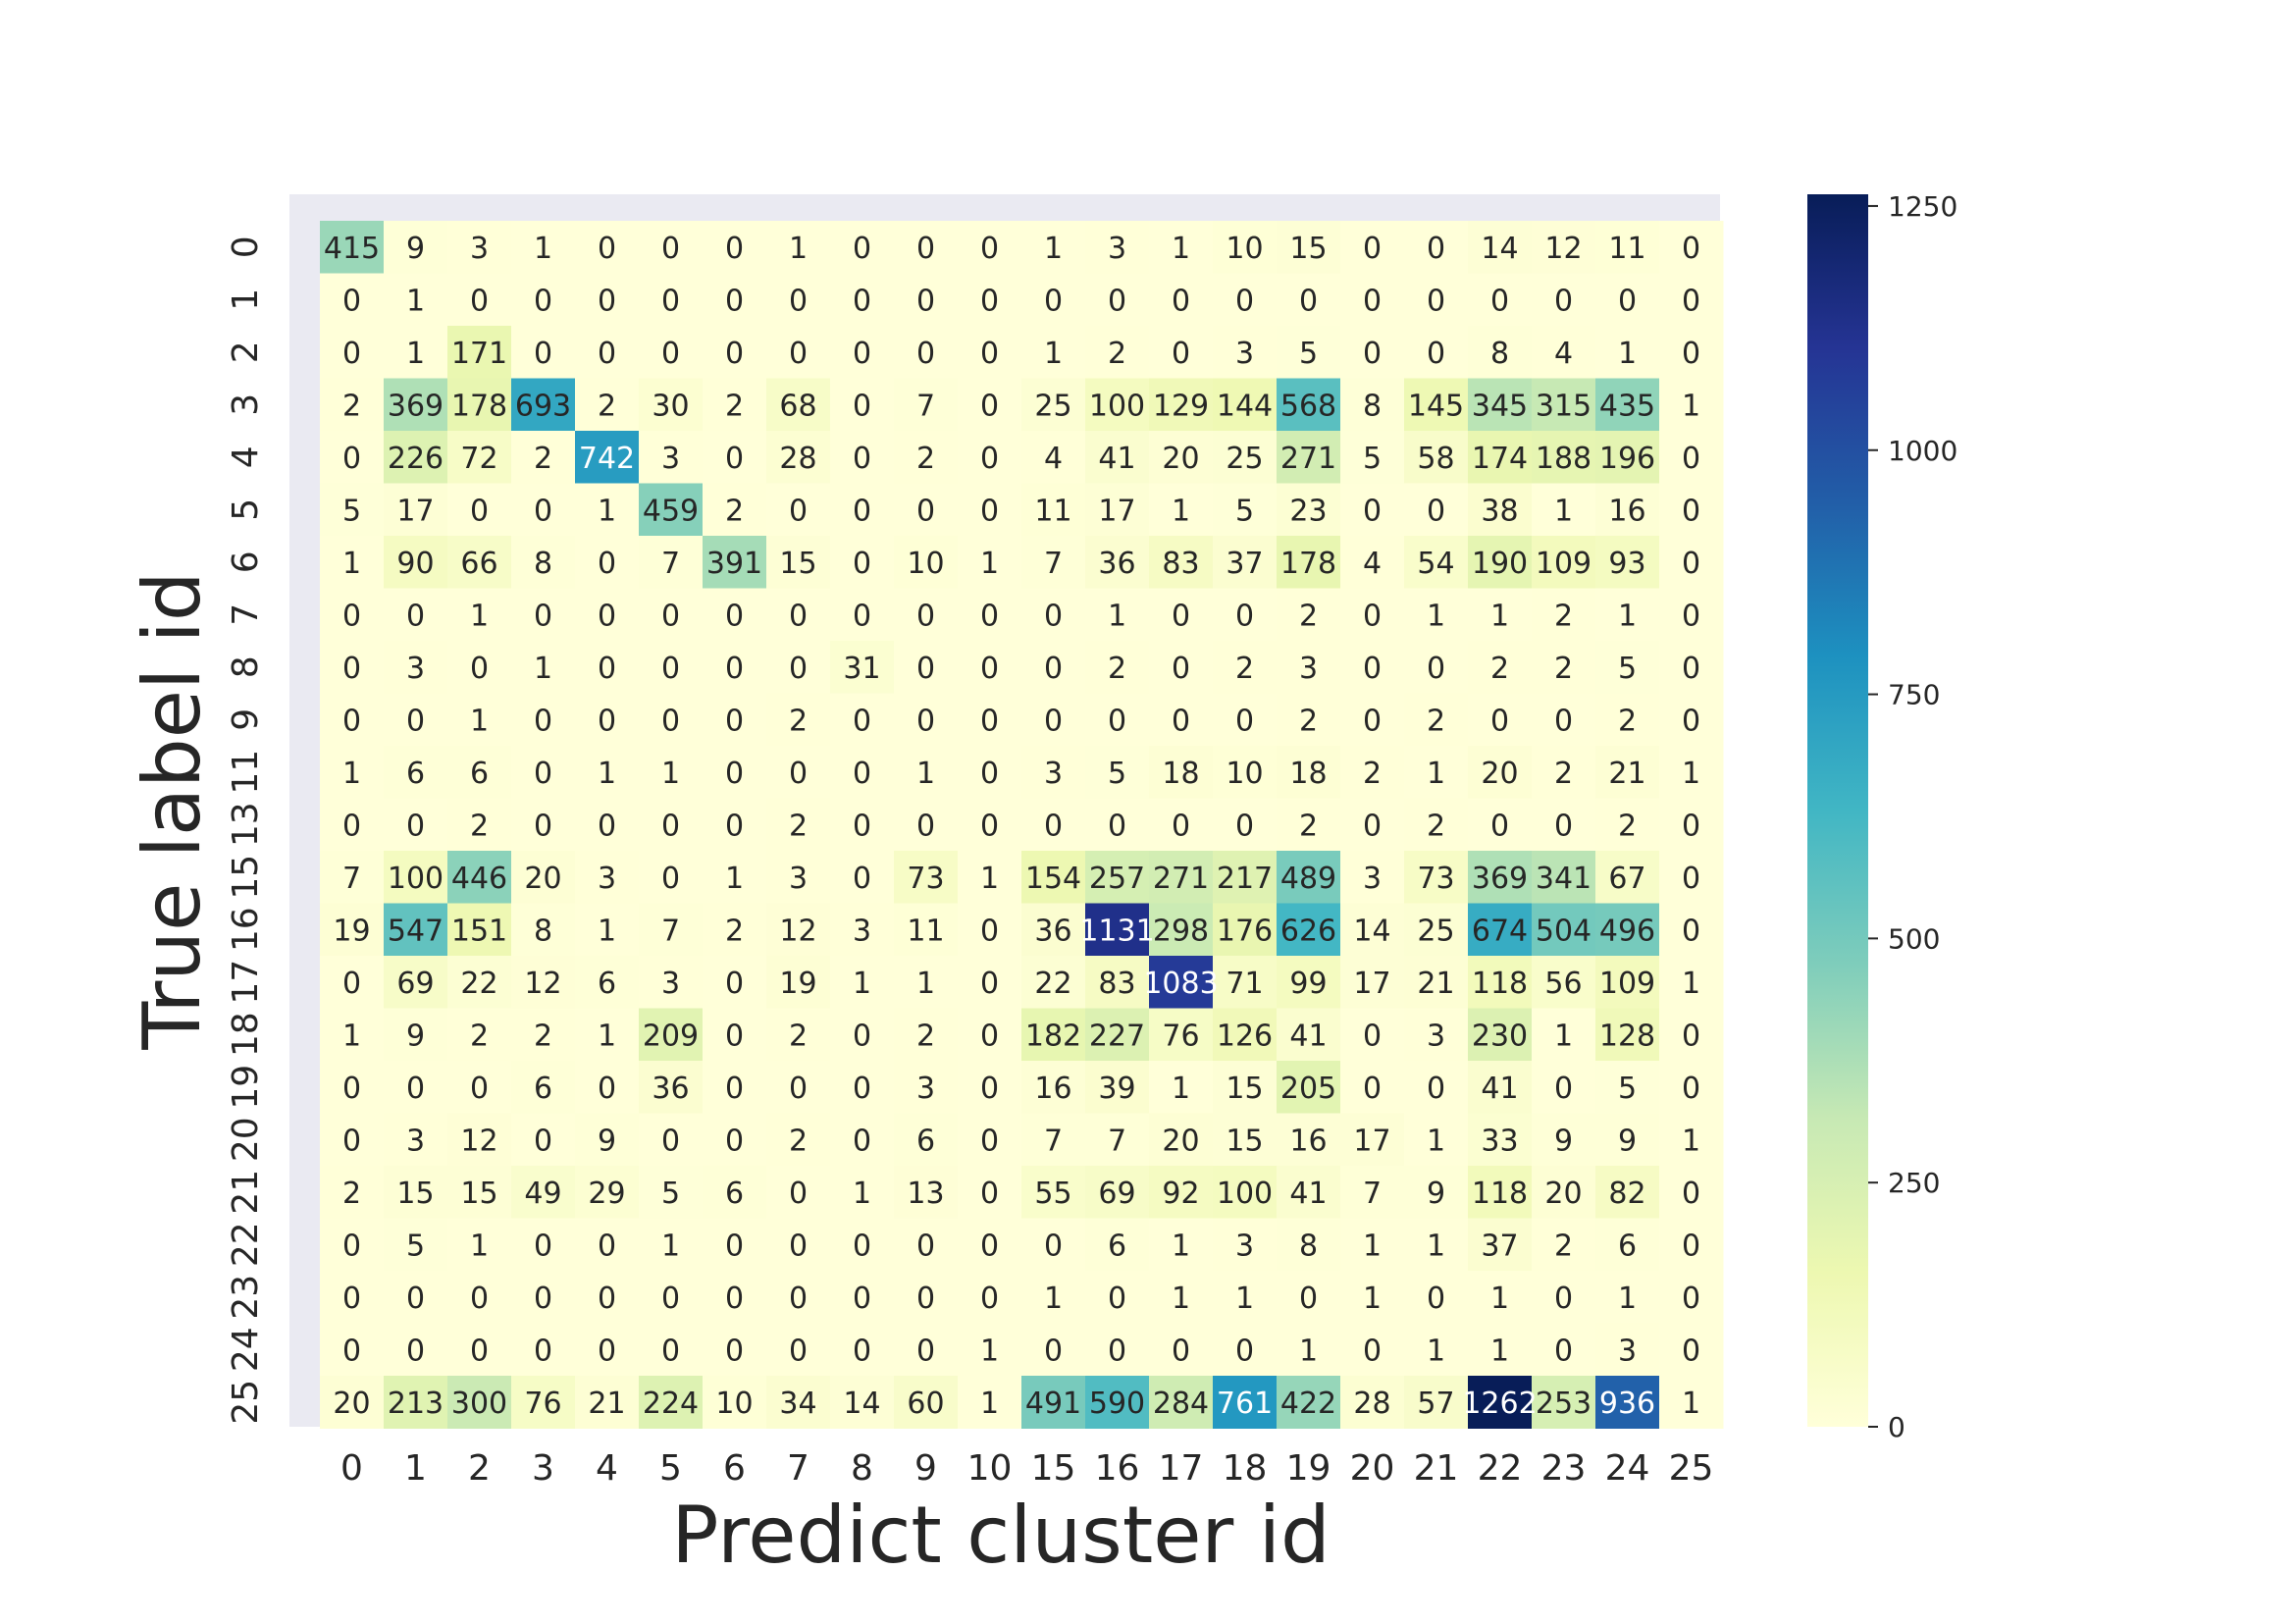 The image size is (2296, 1623). What do you see at coordinates (1117, 879) in the screenshot?
I see `cell-value-label: 257` at bounding box center [1117, 879].